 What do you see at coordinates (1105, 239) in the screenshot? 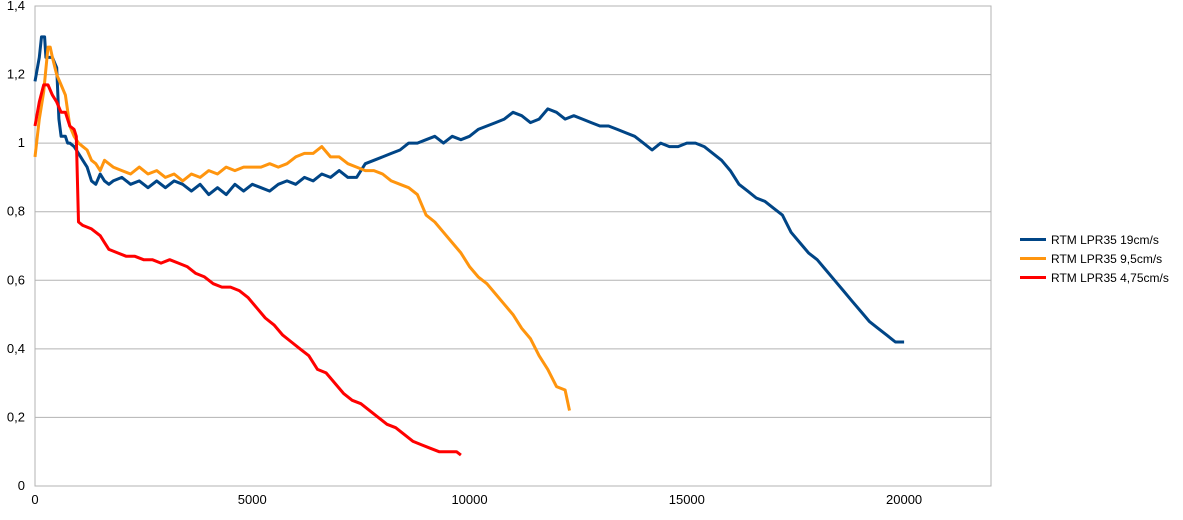
I see `legend-label-0: RTM LPR35 19cm/s` at bounding box center [1105, 239].